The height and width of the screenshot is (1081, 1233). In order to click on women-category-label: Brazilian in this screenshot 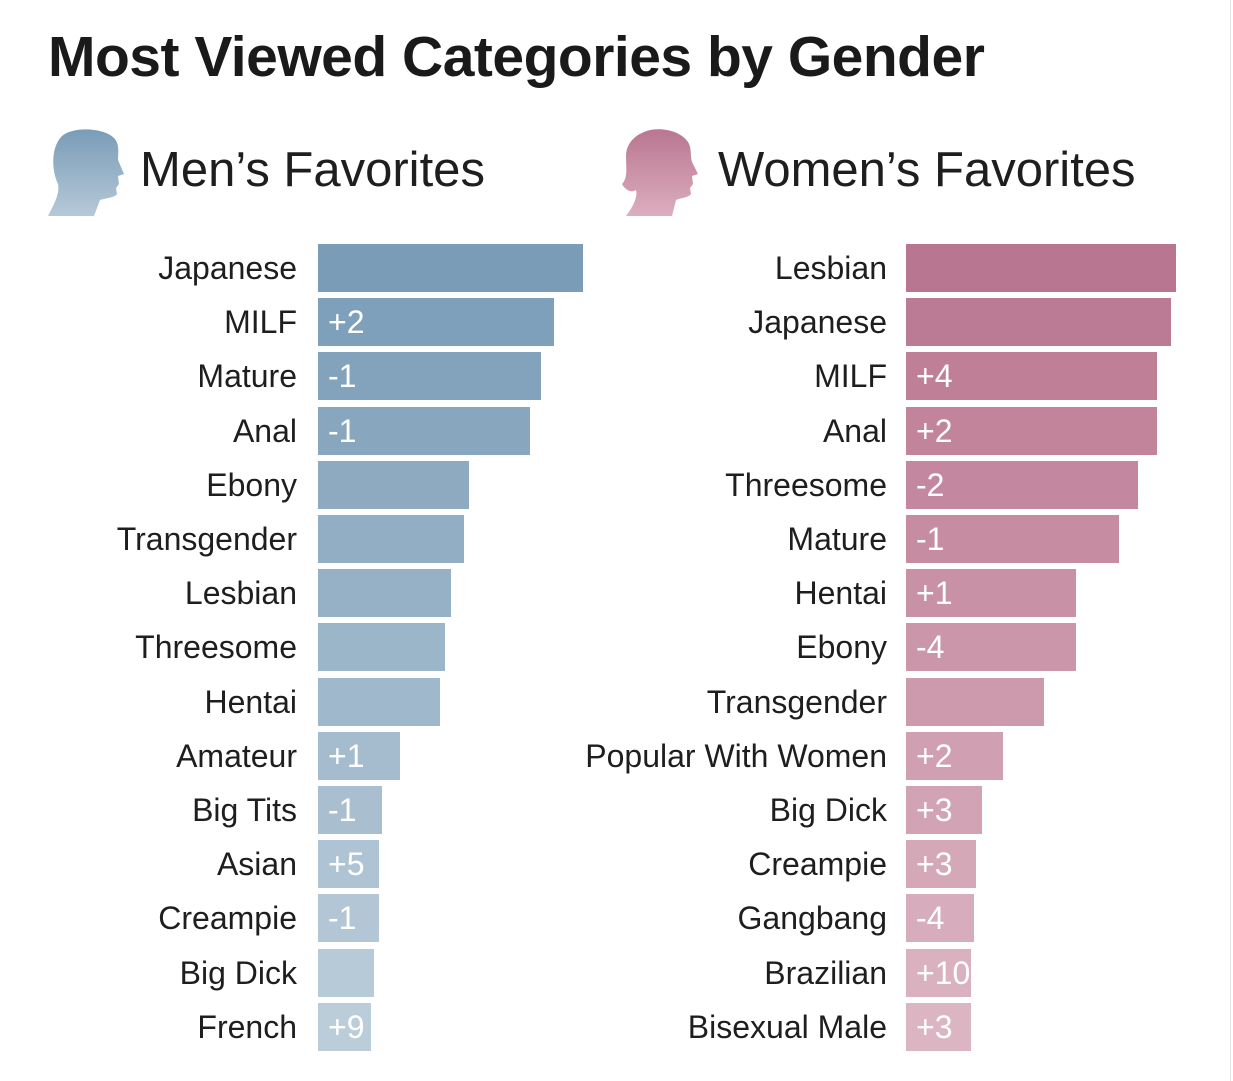, I will do `click(825, 972)`.